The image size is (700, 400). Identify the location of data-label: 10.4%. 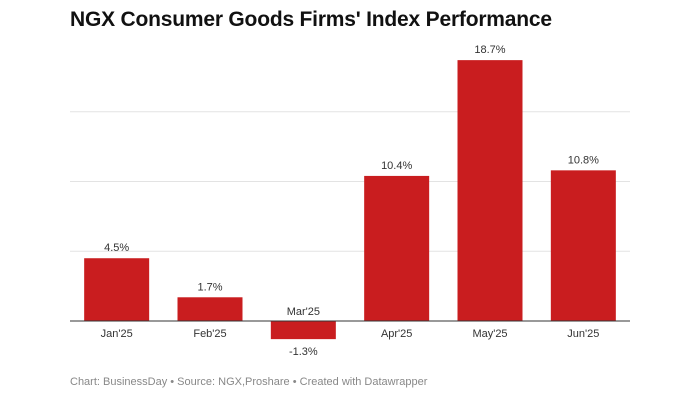
(396, 166).